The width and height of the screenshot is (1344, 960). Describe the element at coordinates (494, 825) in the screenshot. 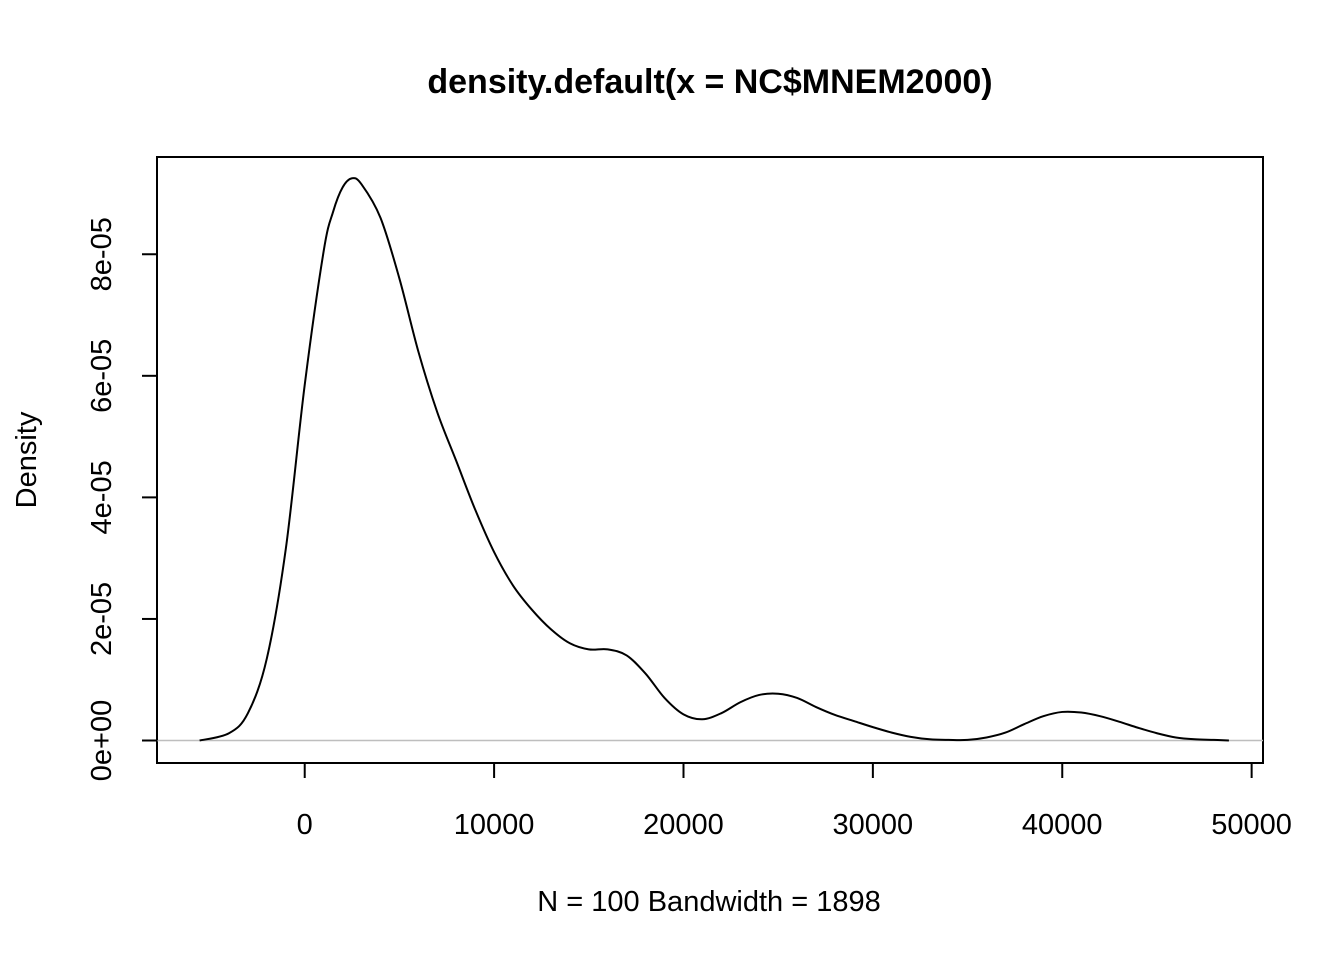

I see `x-tick-label: 10000` at that location.